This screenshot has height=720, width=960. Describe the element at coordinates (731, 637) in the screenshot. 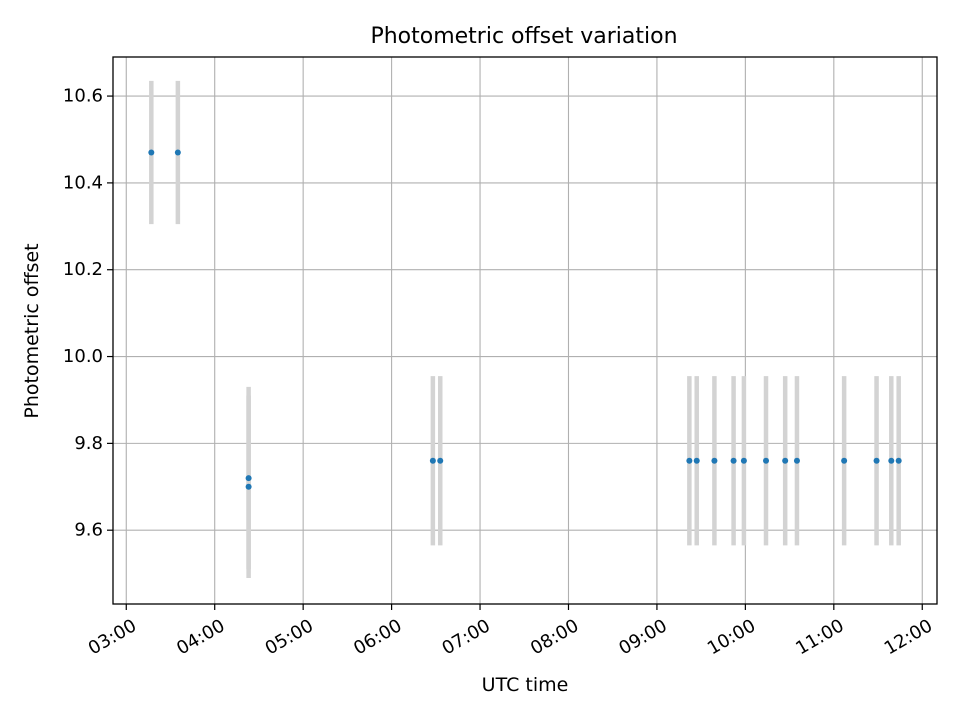

I see `x-tick-label: 10:00` at that location.